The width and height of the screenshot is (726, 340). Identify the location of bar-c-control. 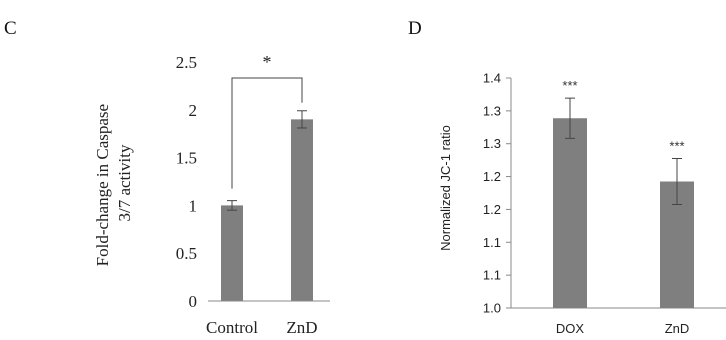
(232, 253).